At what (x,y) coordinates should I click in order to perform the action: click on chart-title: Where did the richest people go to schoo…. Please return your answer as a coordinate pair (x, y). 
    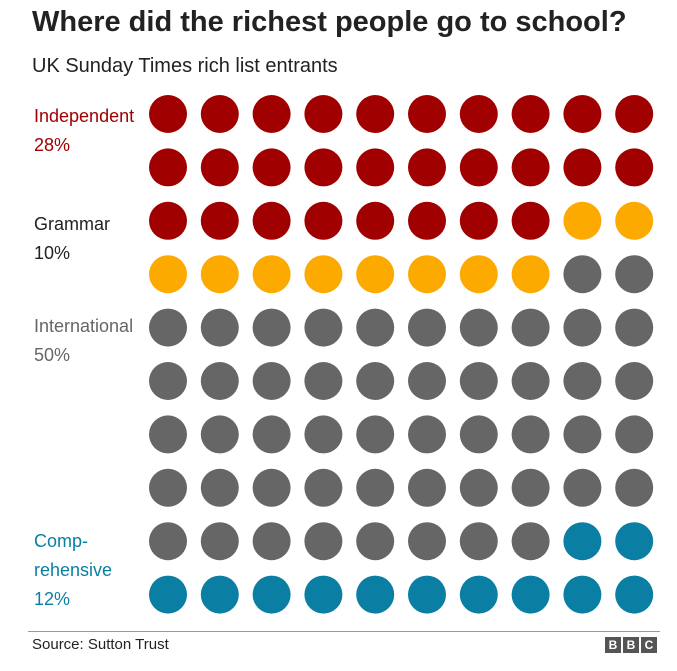
    Looking at the image, I should click on (329, 22).